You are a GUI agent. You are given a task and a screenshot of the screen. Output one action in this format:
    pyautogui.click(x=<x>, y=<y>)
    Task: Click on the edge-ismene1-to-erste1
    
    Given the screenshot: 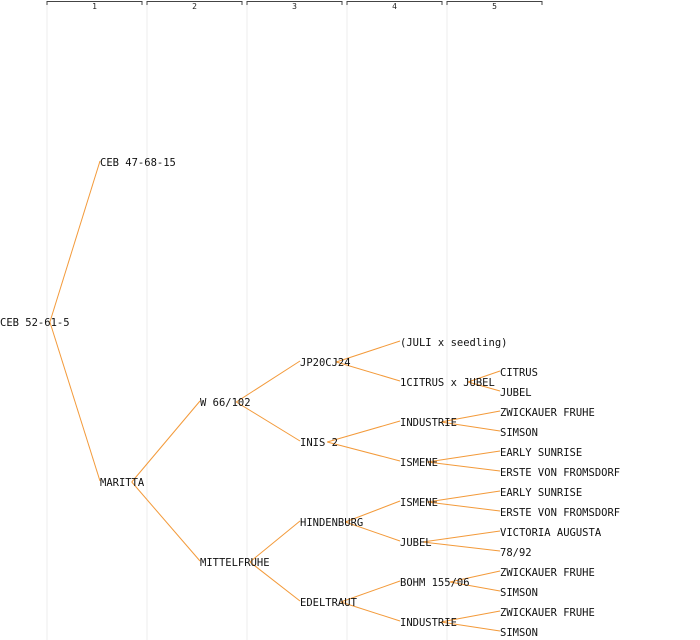 What is the action you would take?
    pyautogui.click(x=464, y=466)
    